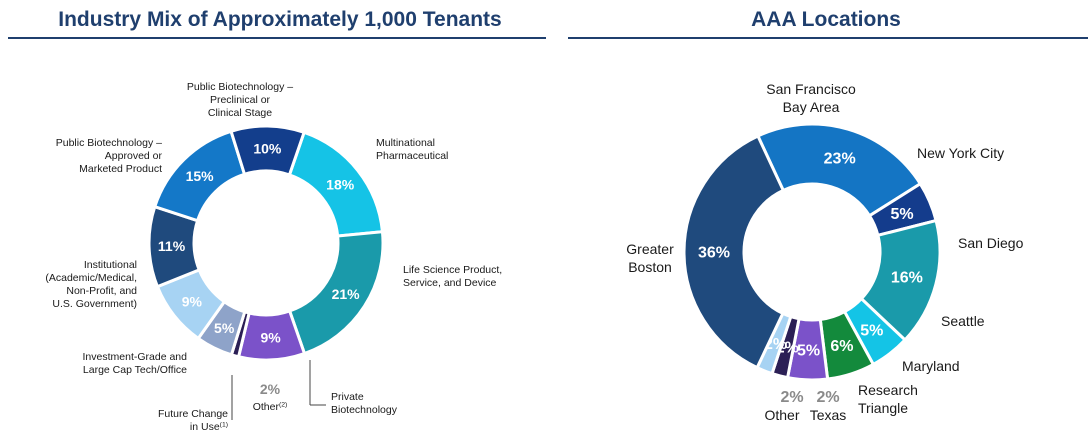 The width and height of the screenshot is (1092, 445). What do you see at coordinates (200, 176) in the screenshot?
I see `pct-label-public-biotechnology-approved-or-marketed-product: 15%` at bounding box center [200, 176].